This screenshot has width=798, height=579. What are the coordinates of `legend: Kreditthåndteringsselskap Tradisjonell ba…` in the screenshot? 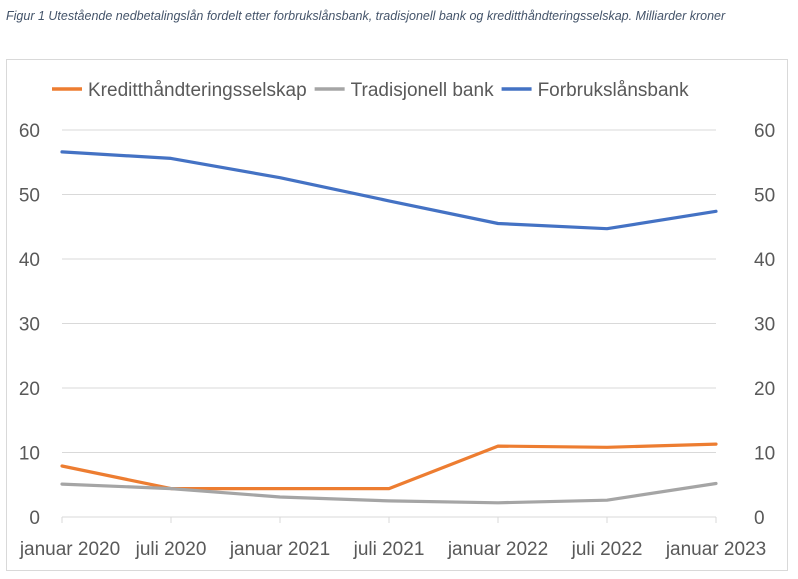 It's located at (370, 90).